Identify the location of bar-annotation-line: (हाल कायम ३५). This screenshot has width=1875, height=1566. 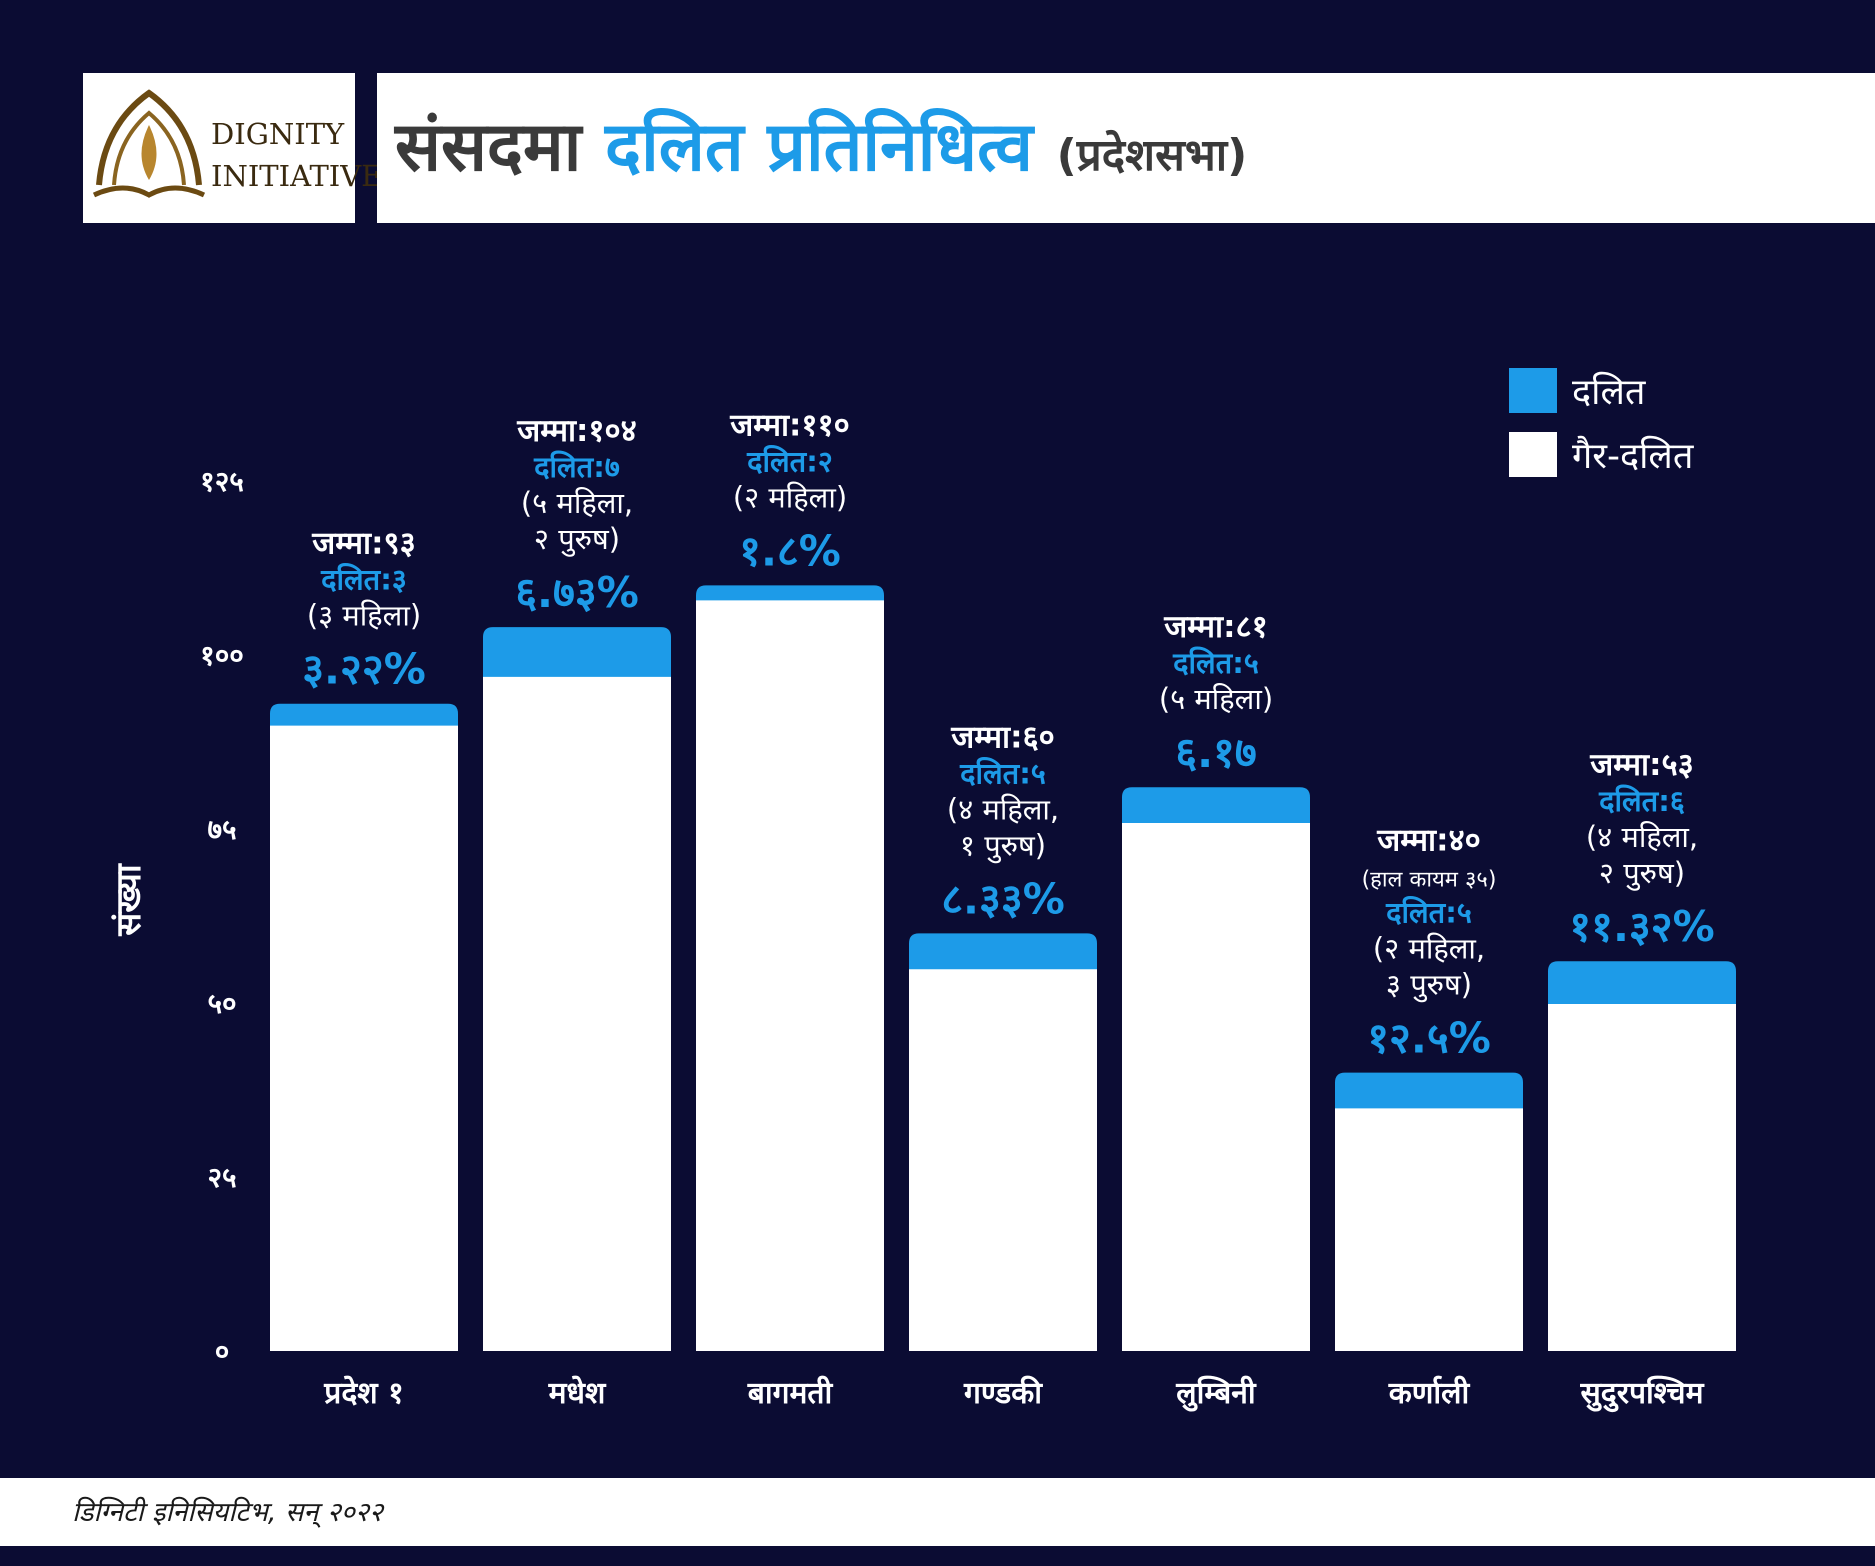
(1429, 880).